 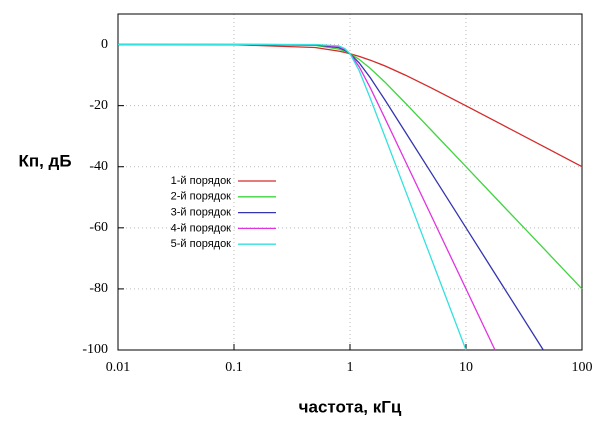 I want to click on x-tick-label: 0.01, so click(x=118, y=367).